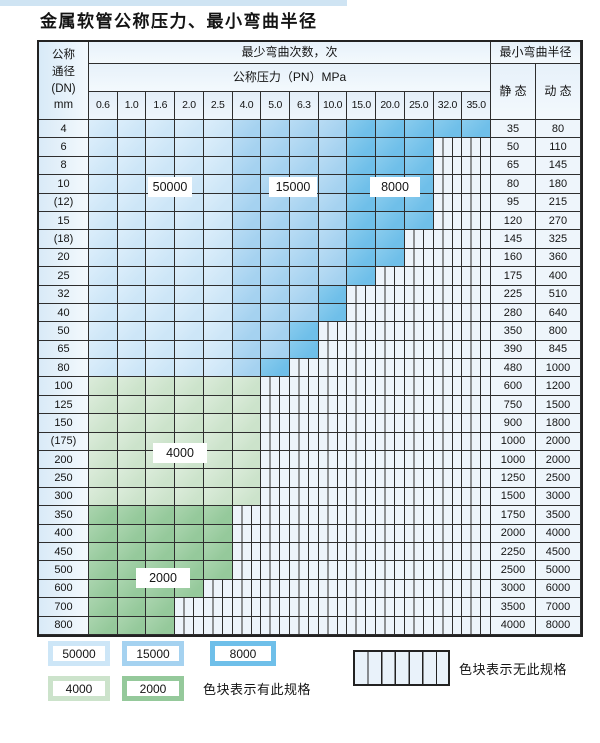  I want to click on dn-cell: 800, so click(64, 625).